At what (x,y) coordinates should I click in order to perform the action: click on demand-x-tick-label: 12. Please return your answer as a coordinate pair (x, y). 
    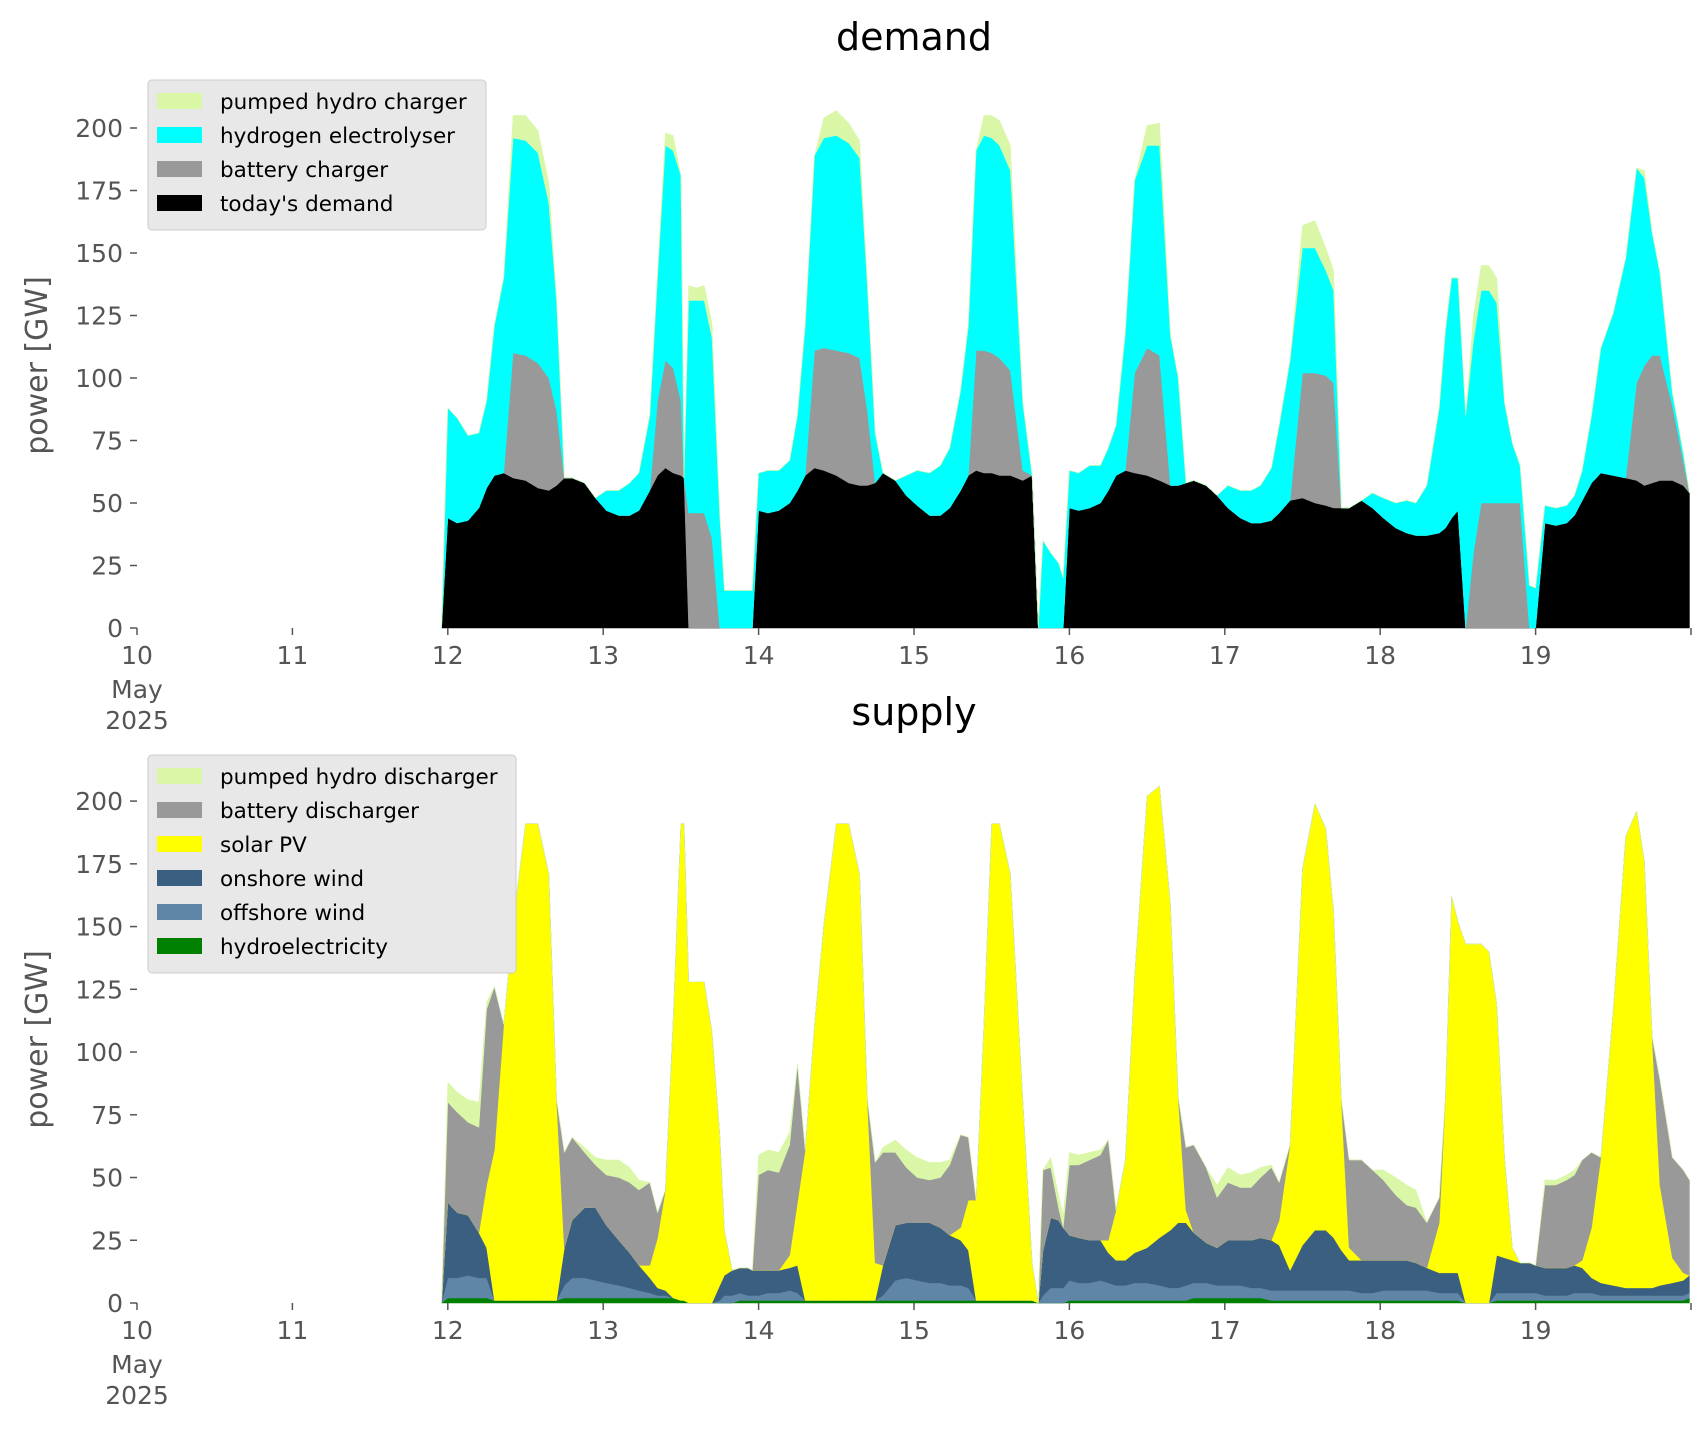
    Looking at the image, I should click on (448, 655).